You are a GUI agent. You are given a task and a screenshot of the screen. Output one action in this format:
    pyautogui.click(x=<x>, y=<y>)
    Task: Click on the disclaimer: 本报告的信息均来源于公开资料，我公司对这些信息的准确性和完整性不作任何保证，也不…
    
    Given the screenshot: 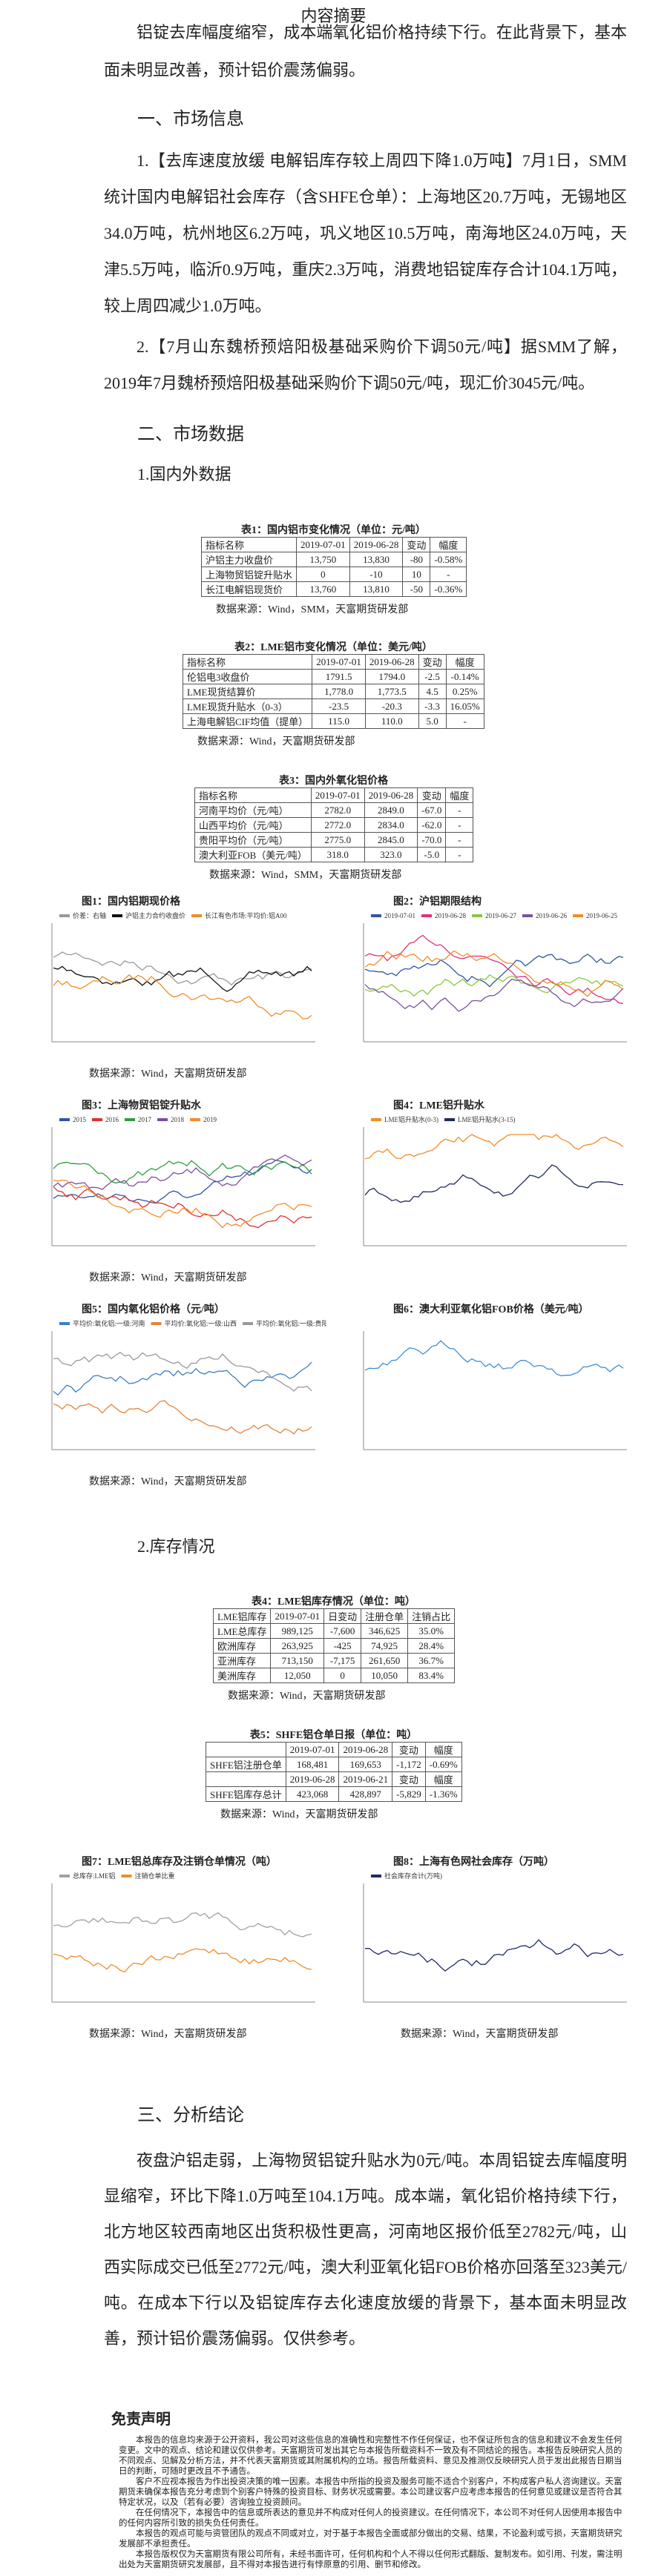 What is the action you would take?
    pyautogui.click(x=371, y=2502)
    